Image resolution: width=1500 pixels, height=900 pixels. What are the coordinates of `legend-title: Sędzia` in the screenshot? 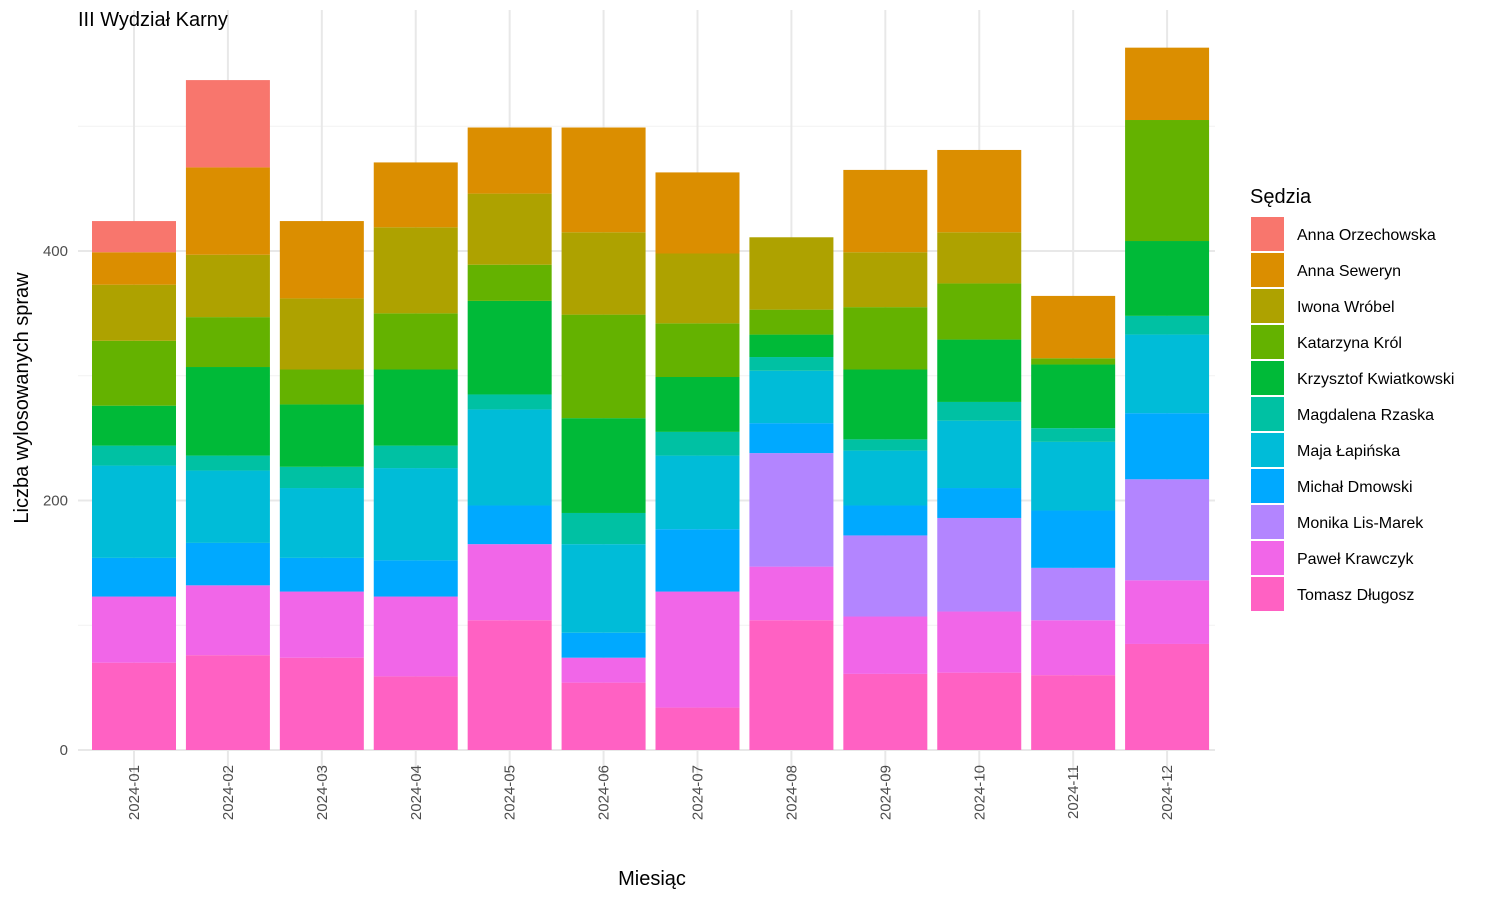 It's located at (1281, 197).